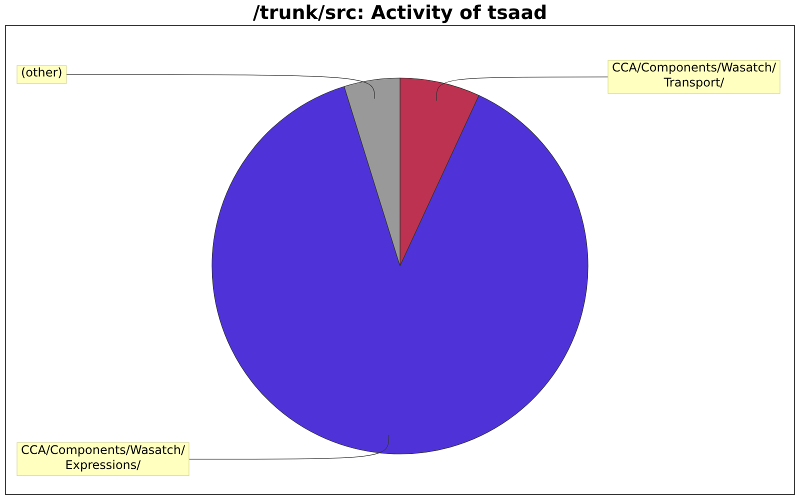 The width and height of the screenshot is (800, 500). What do you see at coordinates (103, 457) in the screenshot?
I see `slice-label: CCA/Components/Wasatch/Expressions/` at bounding box center [103, 457].